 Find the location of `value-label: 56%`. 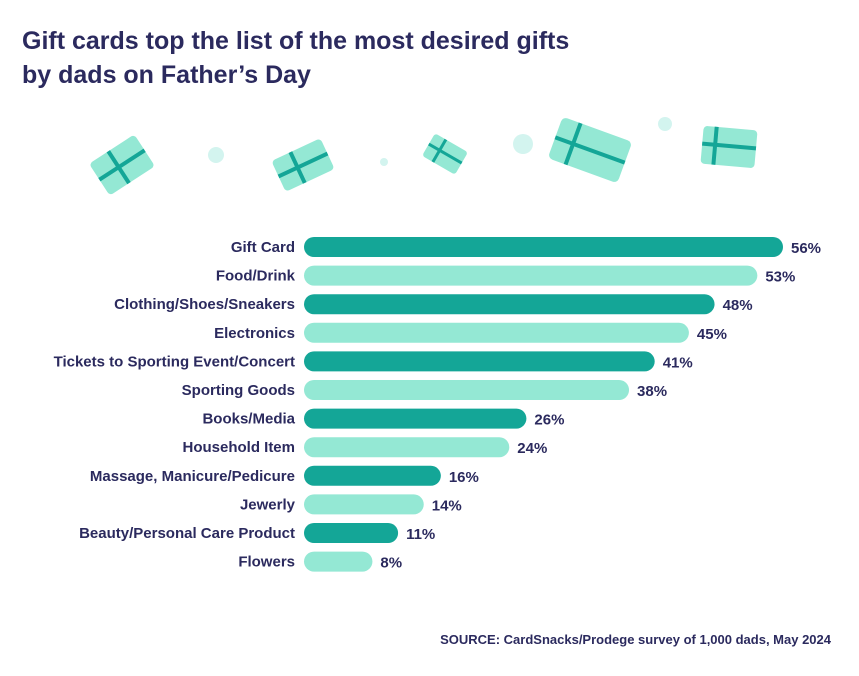

value-label: 56% is located at coordinates (806, 248).